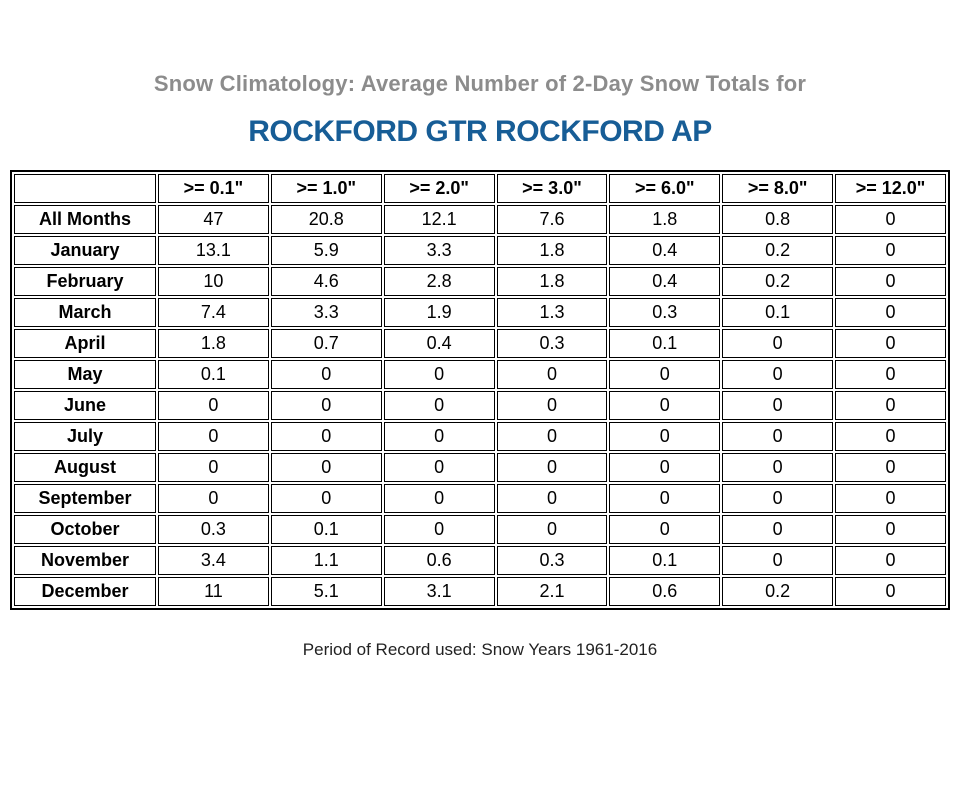 Image resolution: width=960 pixels, height=792 pixels. I want to click on table-row: September 0 0 0 0 0 0 0, so click(480, 498).